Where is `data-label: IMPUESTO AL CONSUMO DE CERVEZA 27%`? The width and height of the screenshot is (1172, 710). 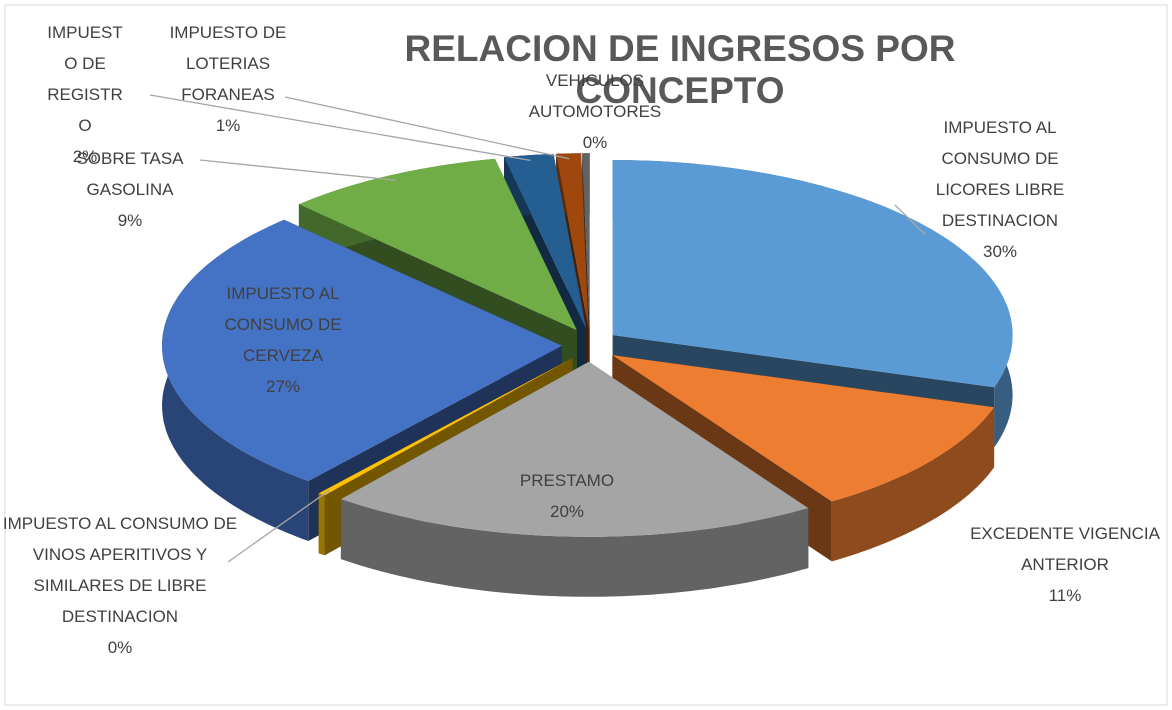 data-label: IMPUESTO AL CONSUMO DE CERVEZA 27% is located at coordinates (283, 340).